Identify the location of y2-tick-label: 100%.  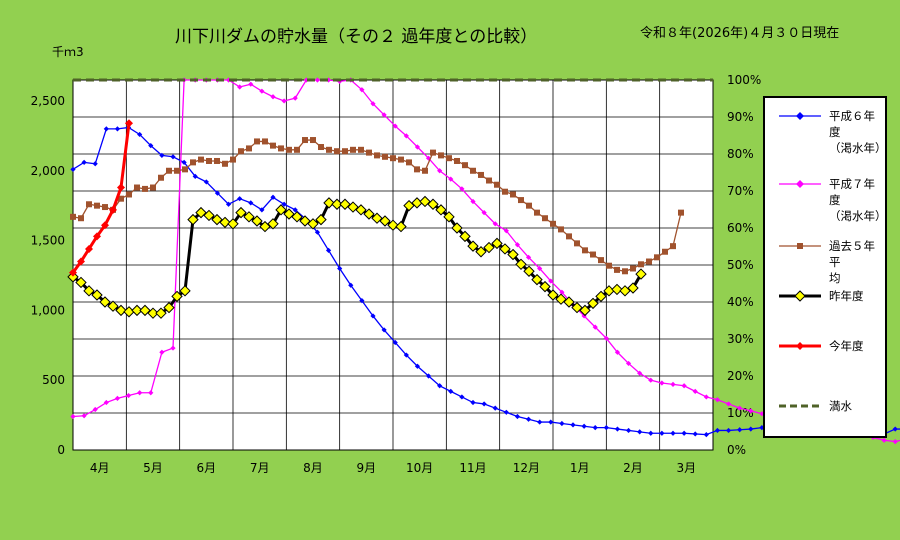
(744, 80).